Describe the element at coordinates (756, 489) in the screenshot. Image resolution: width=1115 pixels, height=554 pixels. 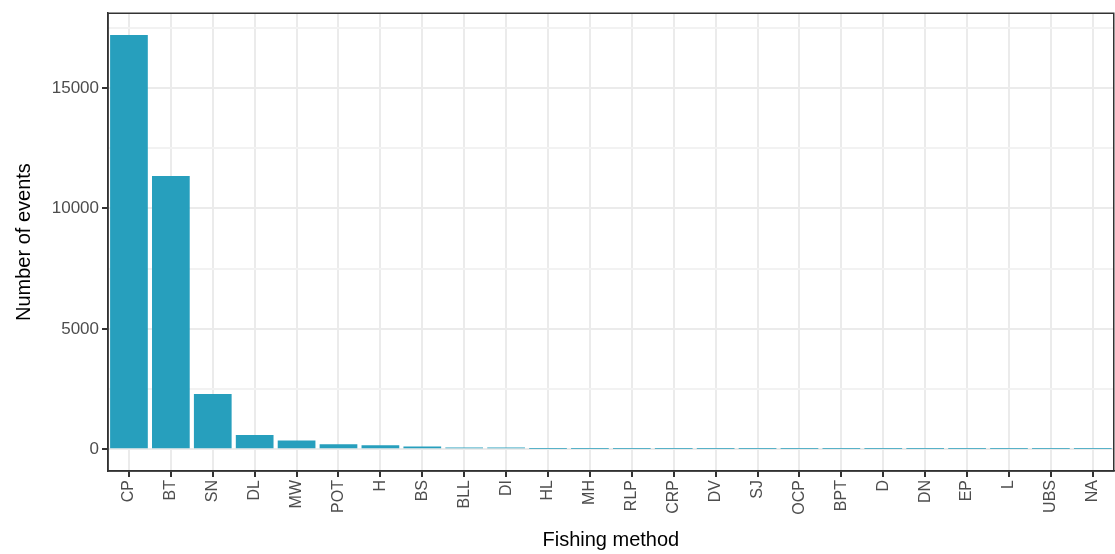
I see `x-tick-label: SJ` at that location.